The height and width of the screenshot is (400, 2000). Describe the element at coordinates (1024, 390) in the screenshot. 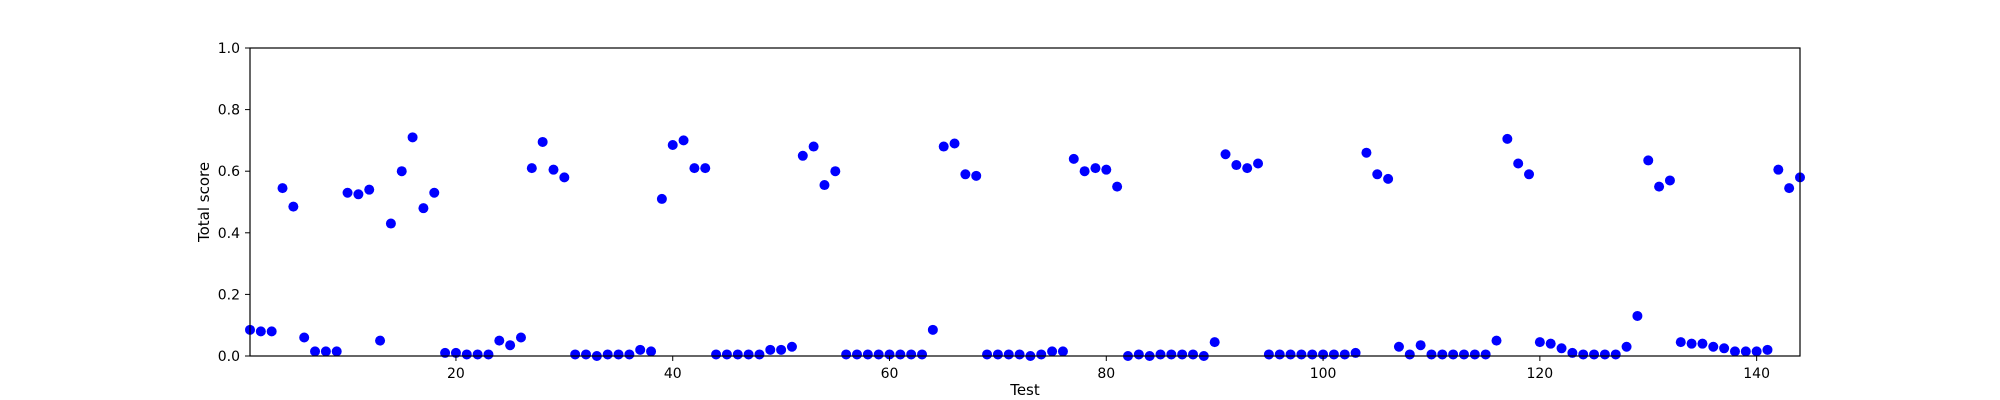

I see `x-axis-label: Test` at that location.